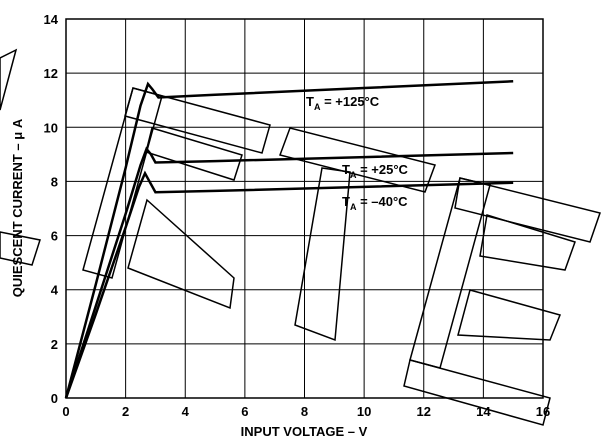  What do you see at coordinates (17, 207) in the screenshot?
I see `y-axis-label: QUIESCENT CURRENT – μ A` at bounding box center [17, 207].